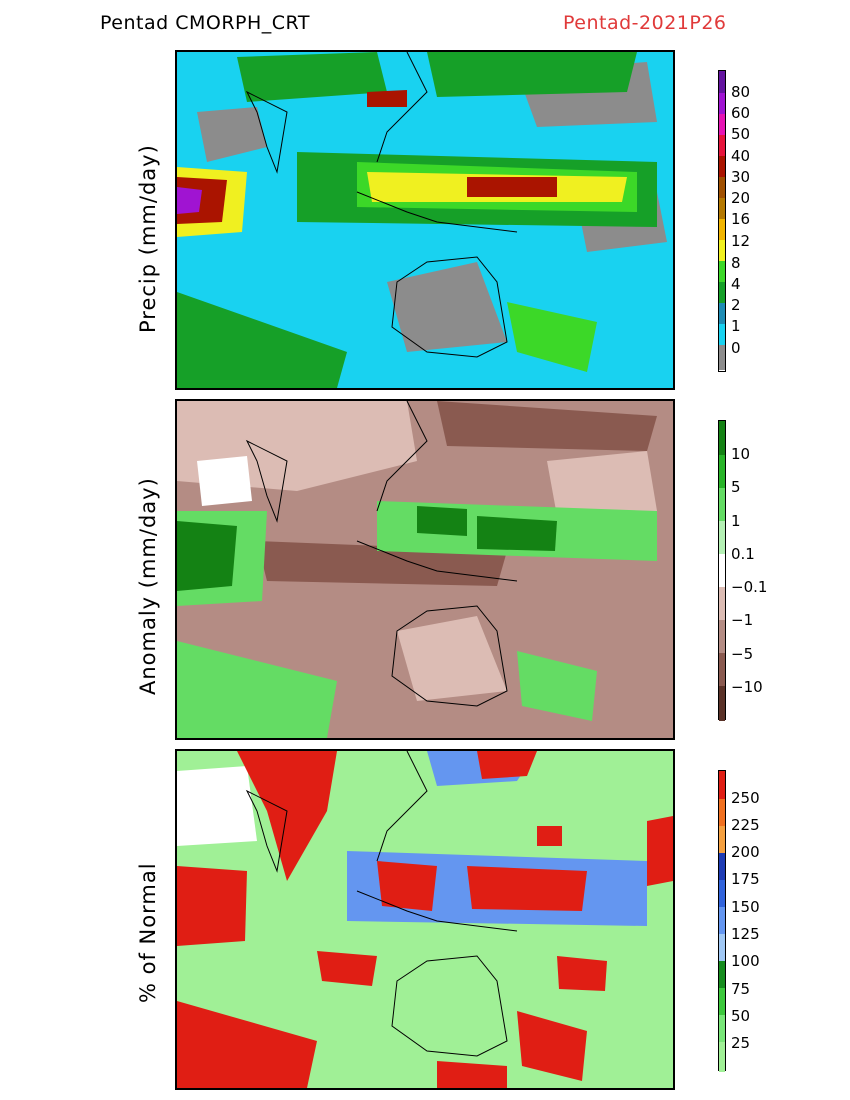 This screenshot has width=850, height=1100. I want to click on anomaly-tick: 1, so click(736, 521).